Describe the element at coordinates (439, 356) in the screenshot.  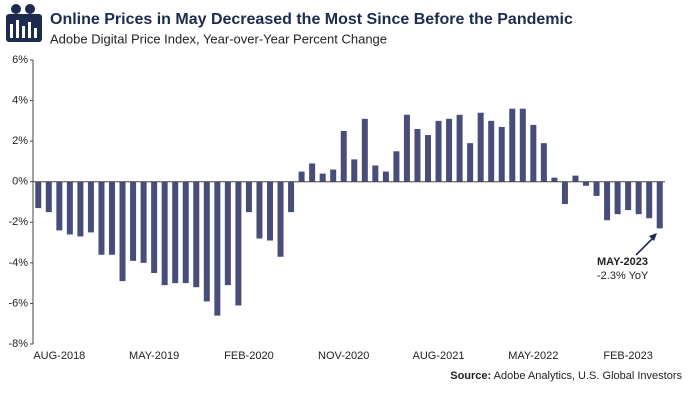
I see `x-tick-label: AUG-2021` at that location.